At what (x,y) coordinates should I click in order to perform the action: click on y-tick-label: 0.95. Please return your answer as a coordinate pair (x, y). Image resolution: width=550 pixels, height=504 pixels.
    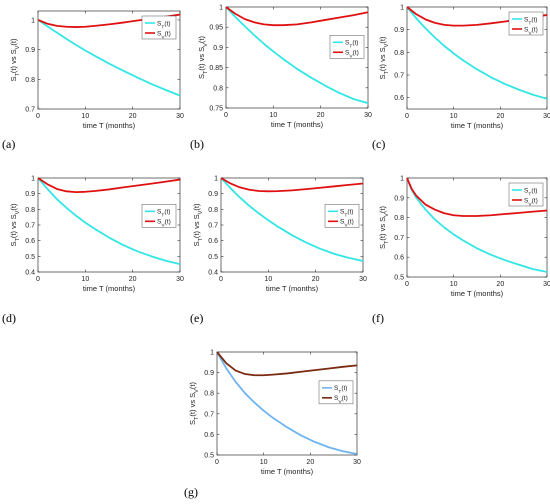
    Looking at the image, I should click on (216, 28).